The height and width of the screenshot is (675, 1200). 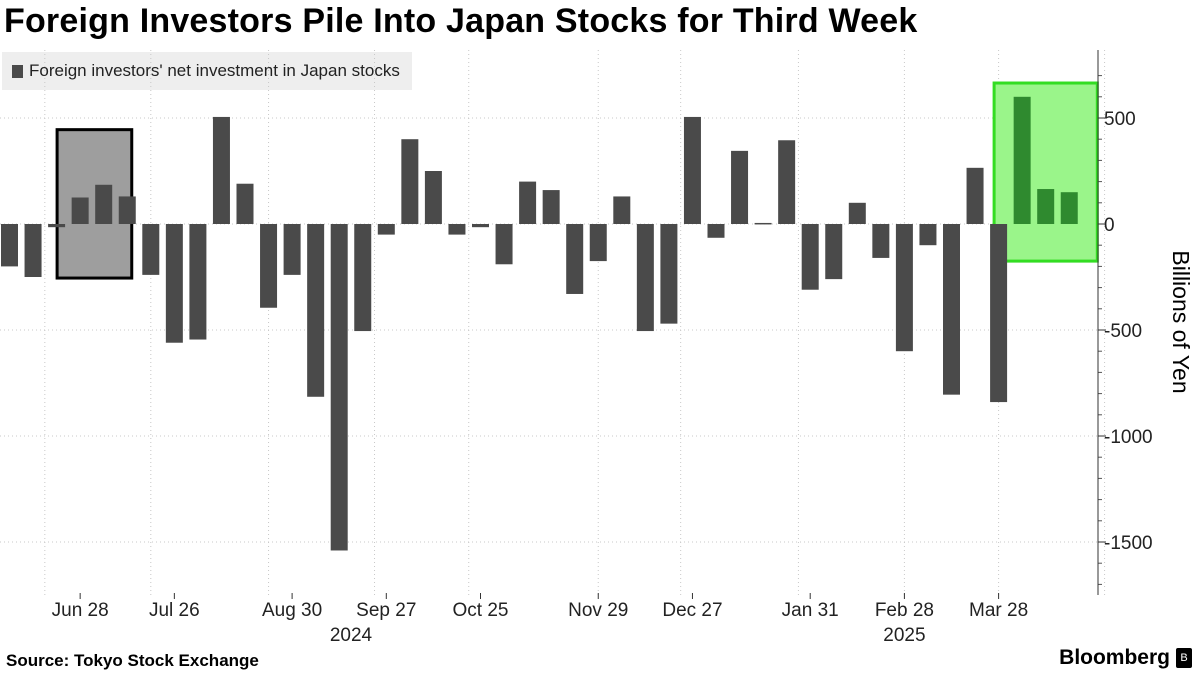 I want to click on bloomberg-mark-icon: B, so click(x=1184, y=658).